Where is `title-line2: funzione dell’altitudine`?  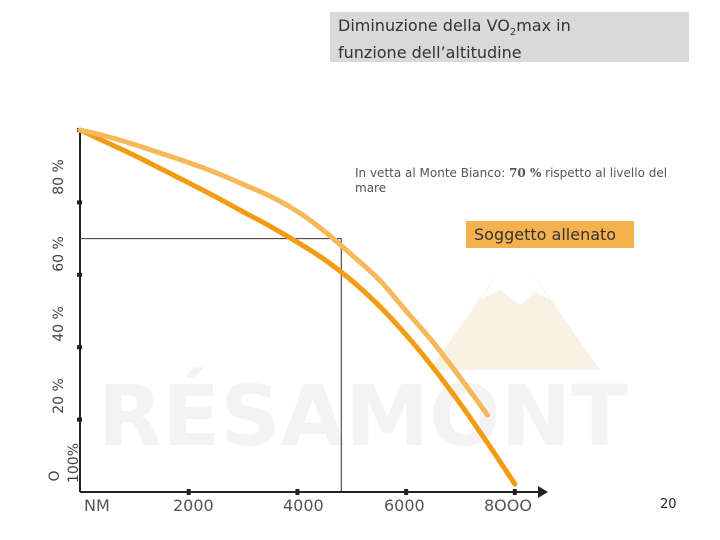 title-line2: funzione dell’altitudine is located at coordinates (430, 53).